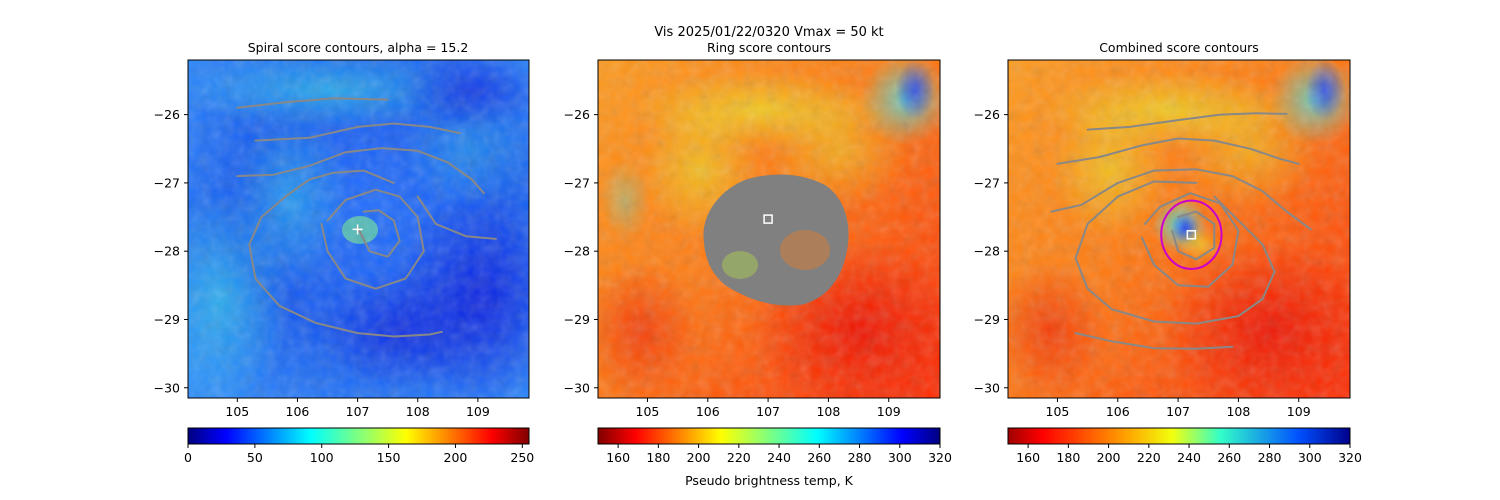 The height and width of the screenshot is (500, 1500). Describe the element at coordinates (739, 457) in the screenshot. I see `colorbar-tick-label: 220` at that location.